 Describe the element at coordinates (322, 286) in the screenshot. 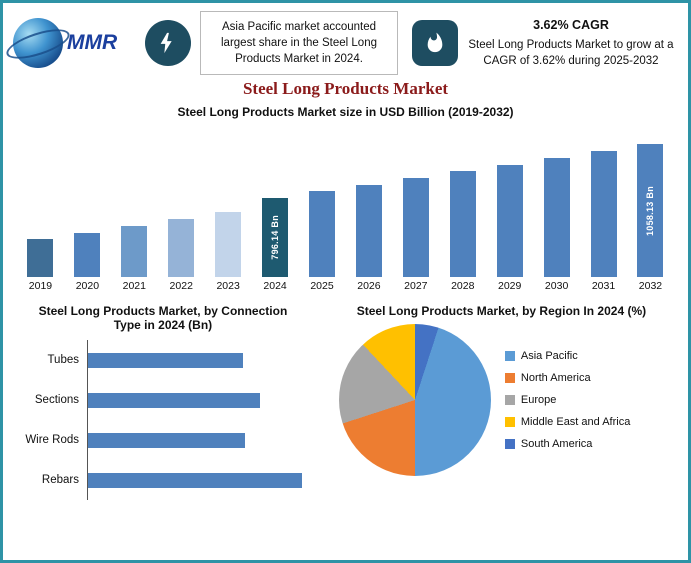

I see `x-axis-label: 2025` at that location.